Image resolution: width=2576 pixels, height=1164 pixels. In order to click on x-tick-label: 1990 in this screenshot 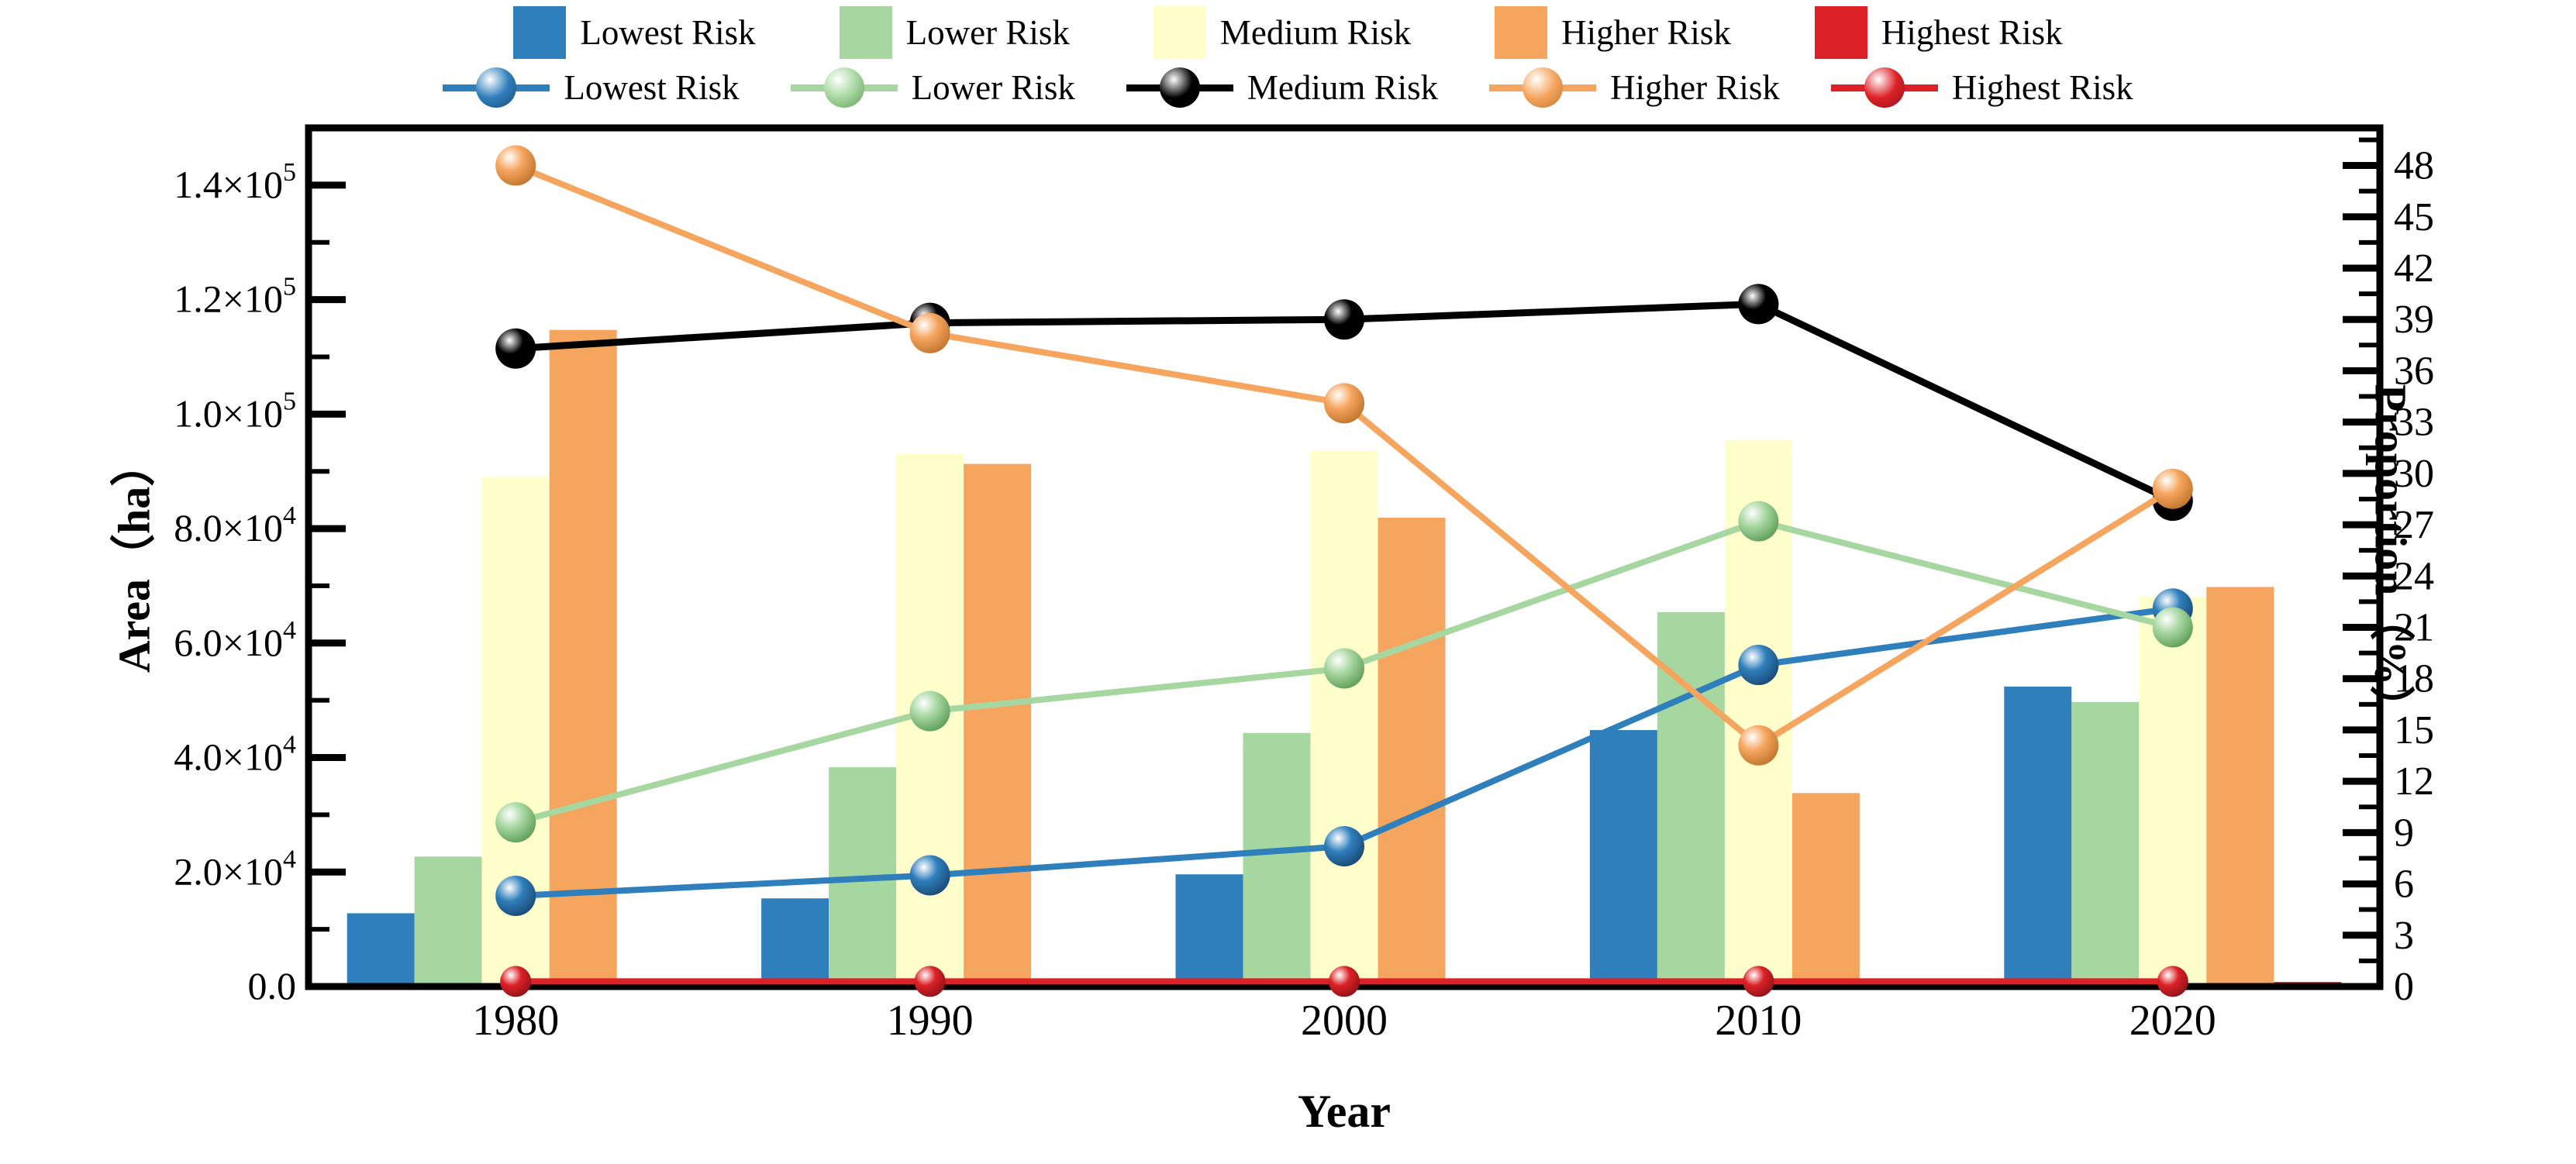, I will do `click(930, 1021)`.